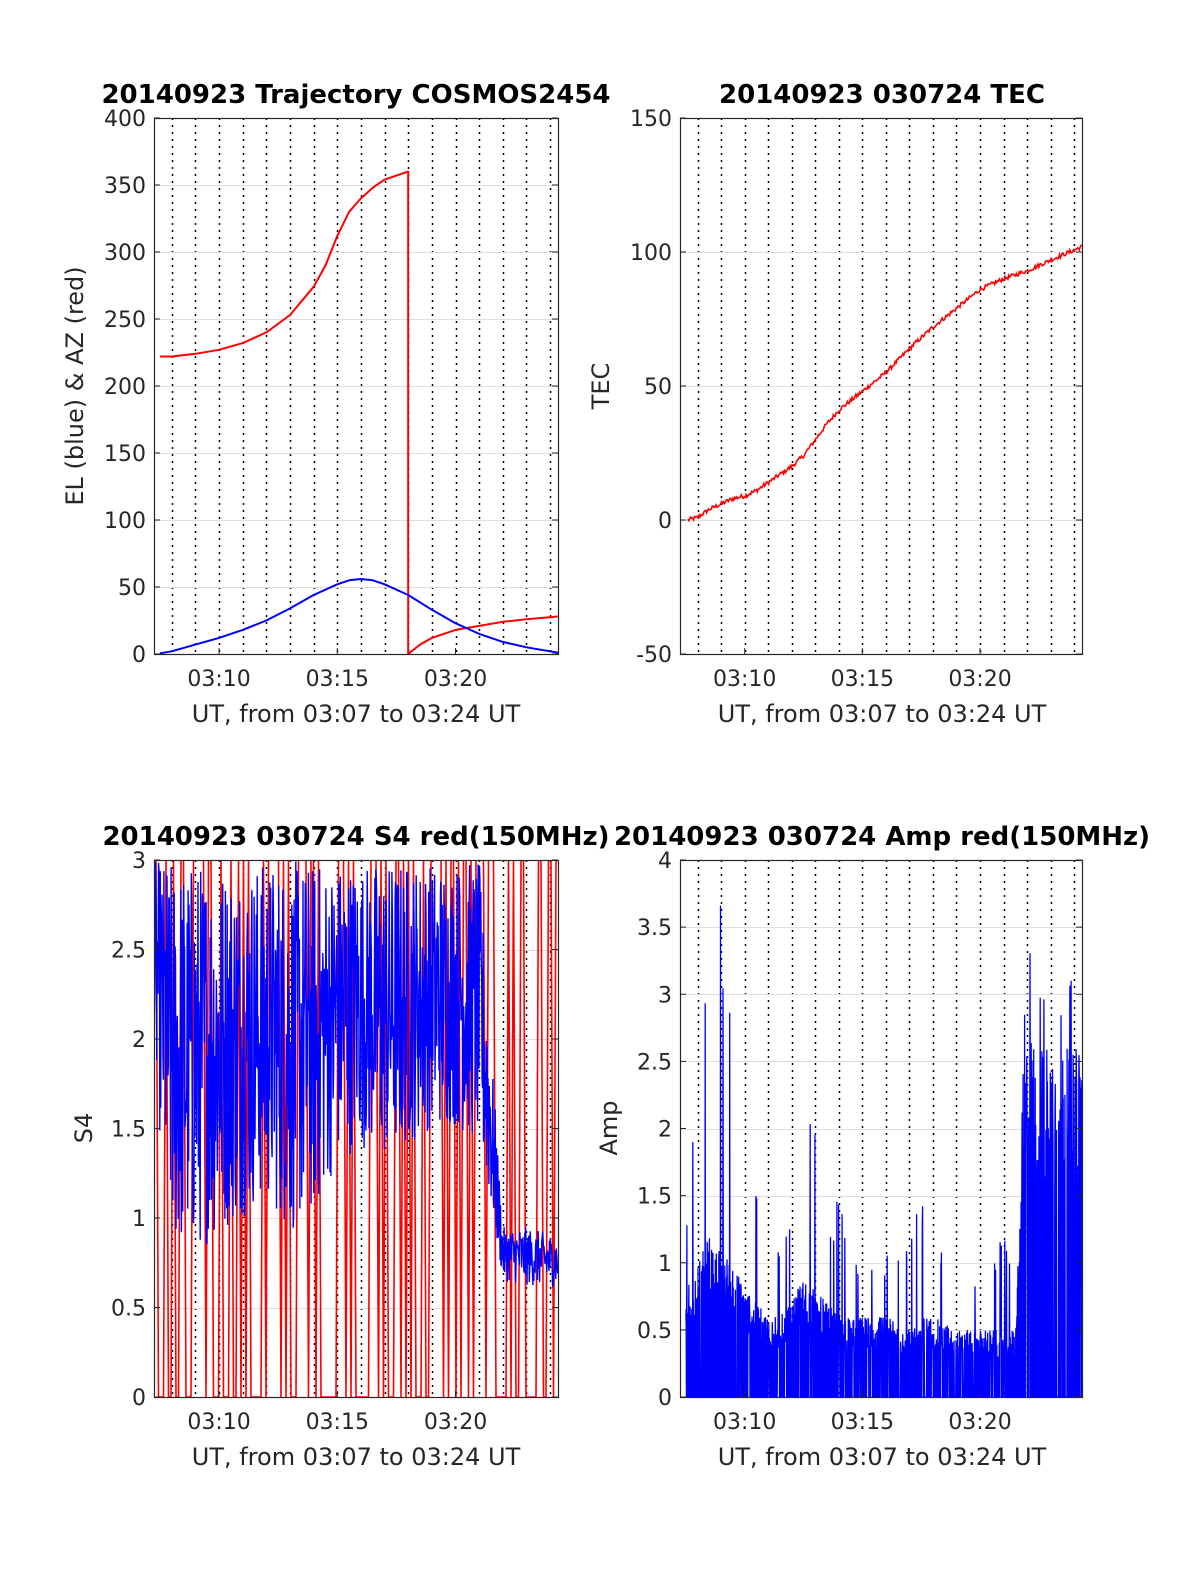  I want to click on tec-series-line, so click(884, 383).